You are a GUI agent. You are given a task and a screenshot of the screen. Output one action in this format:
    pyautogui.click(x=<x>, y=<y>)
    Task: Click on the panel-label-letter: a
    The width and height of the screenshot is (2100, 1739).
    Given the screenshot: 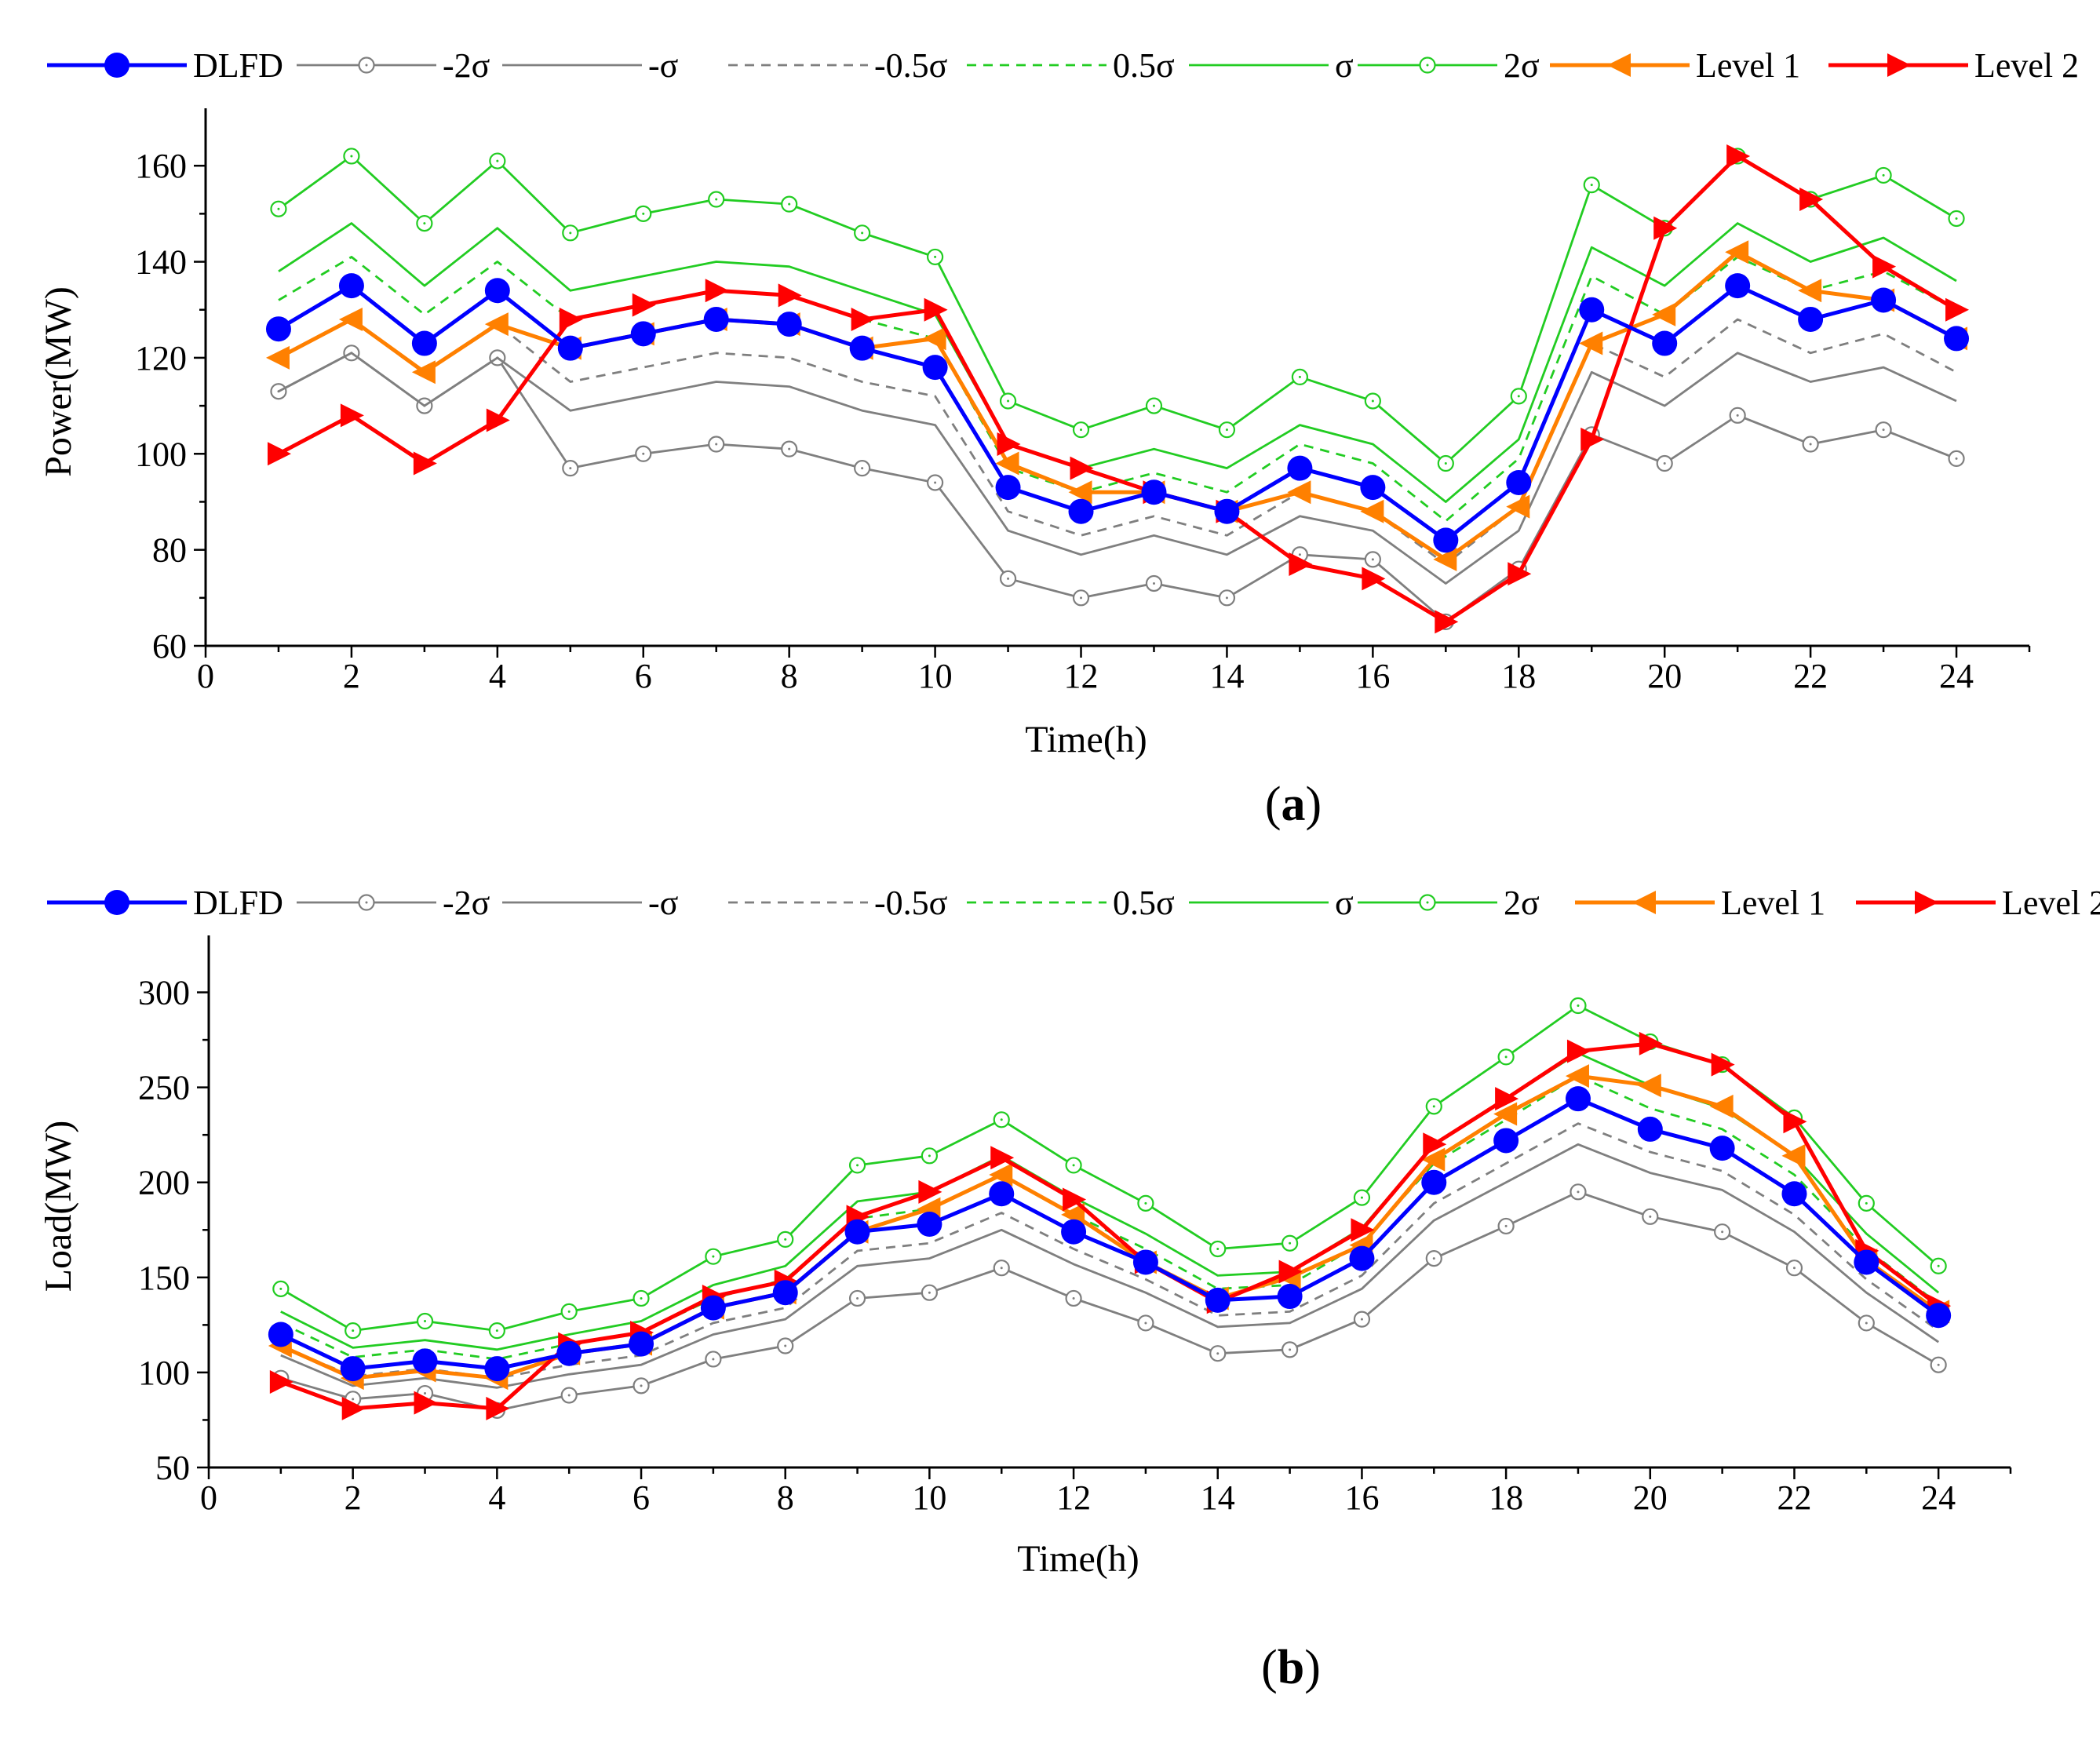 What is the action you would take?
    pyautogui.click(x=1294, y=804)
    